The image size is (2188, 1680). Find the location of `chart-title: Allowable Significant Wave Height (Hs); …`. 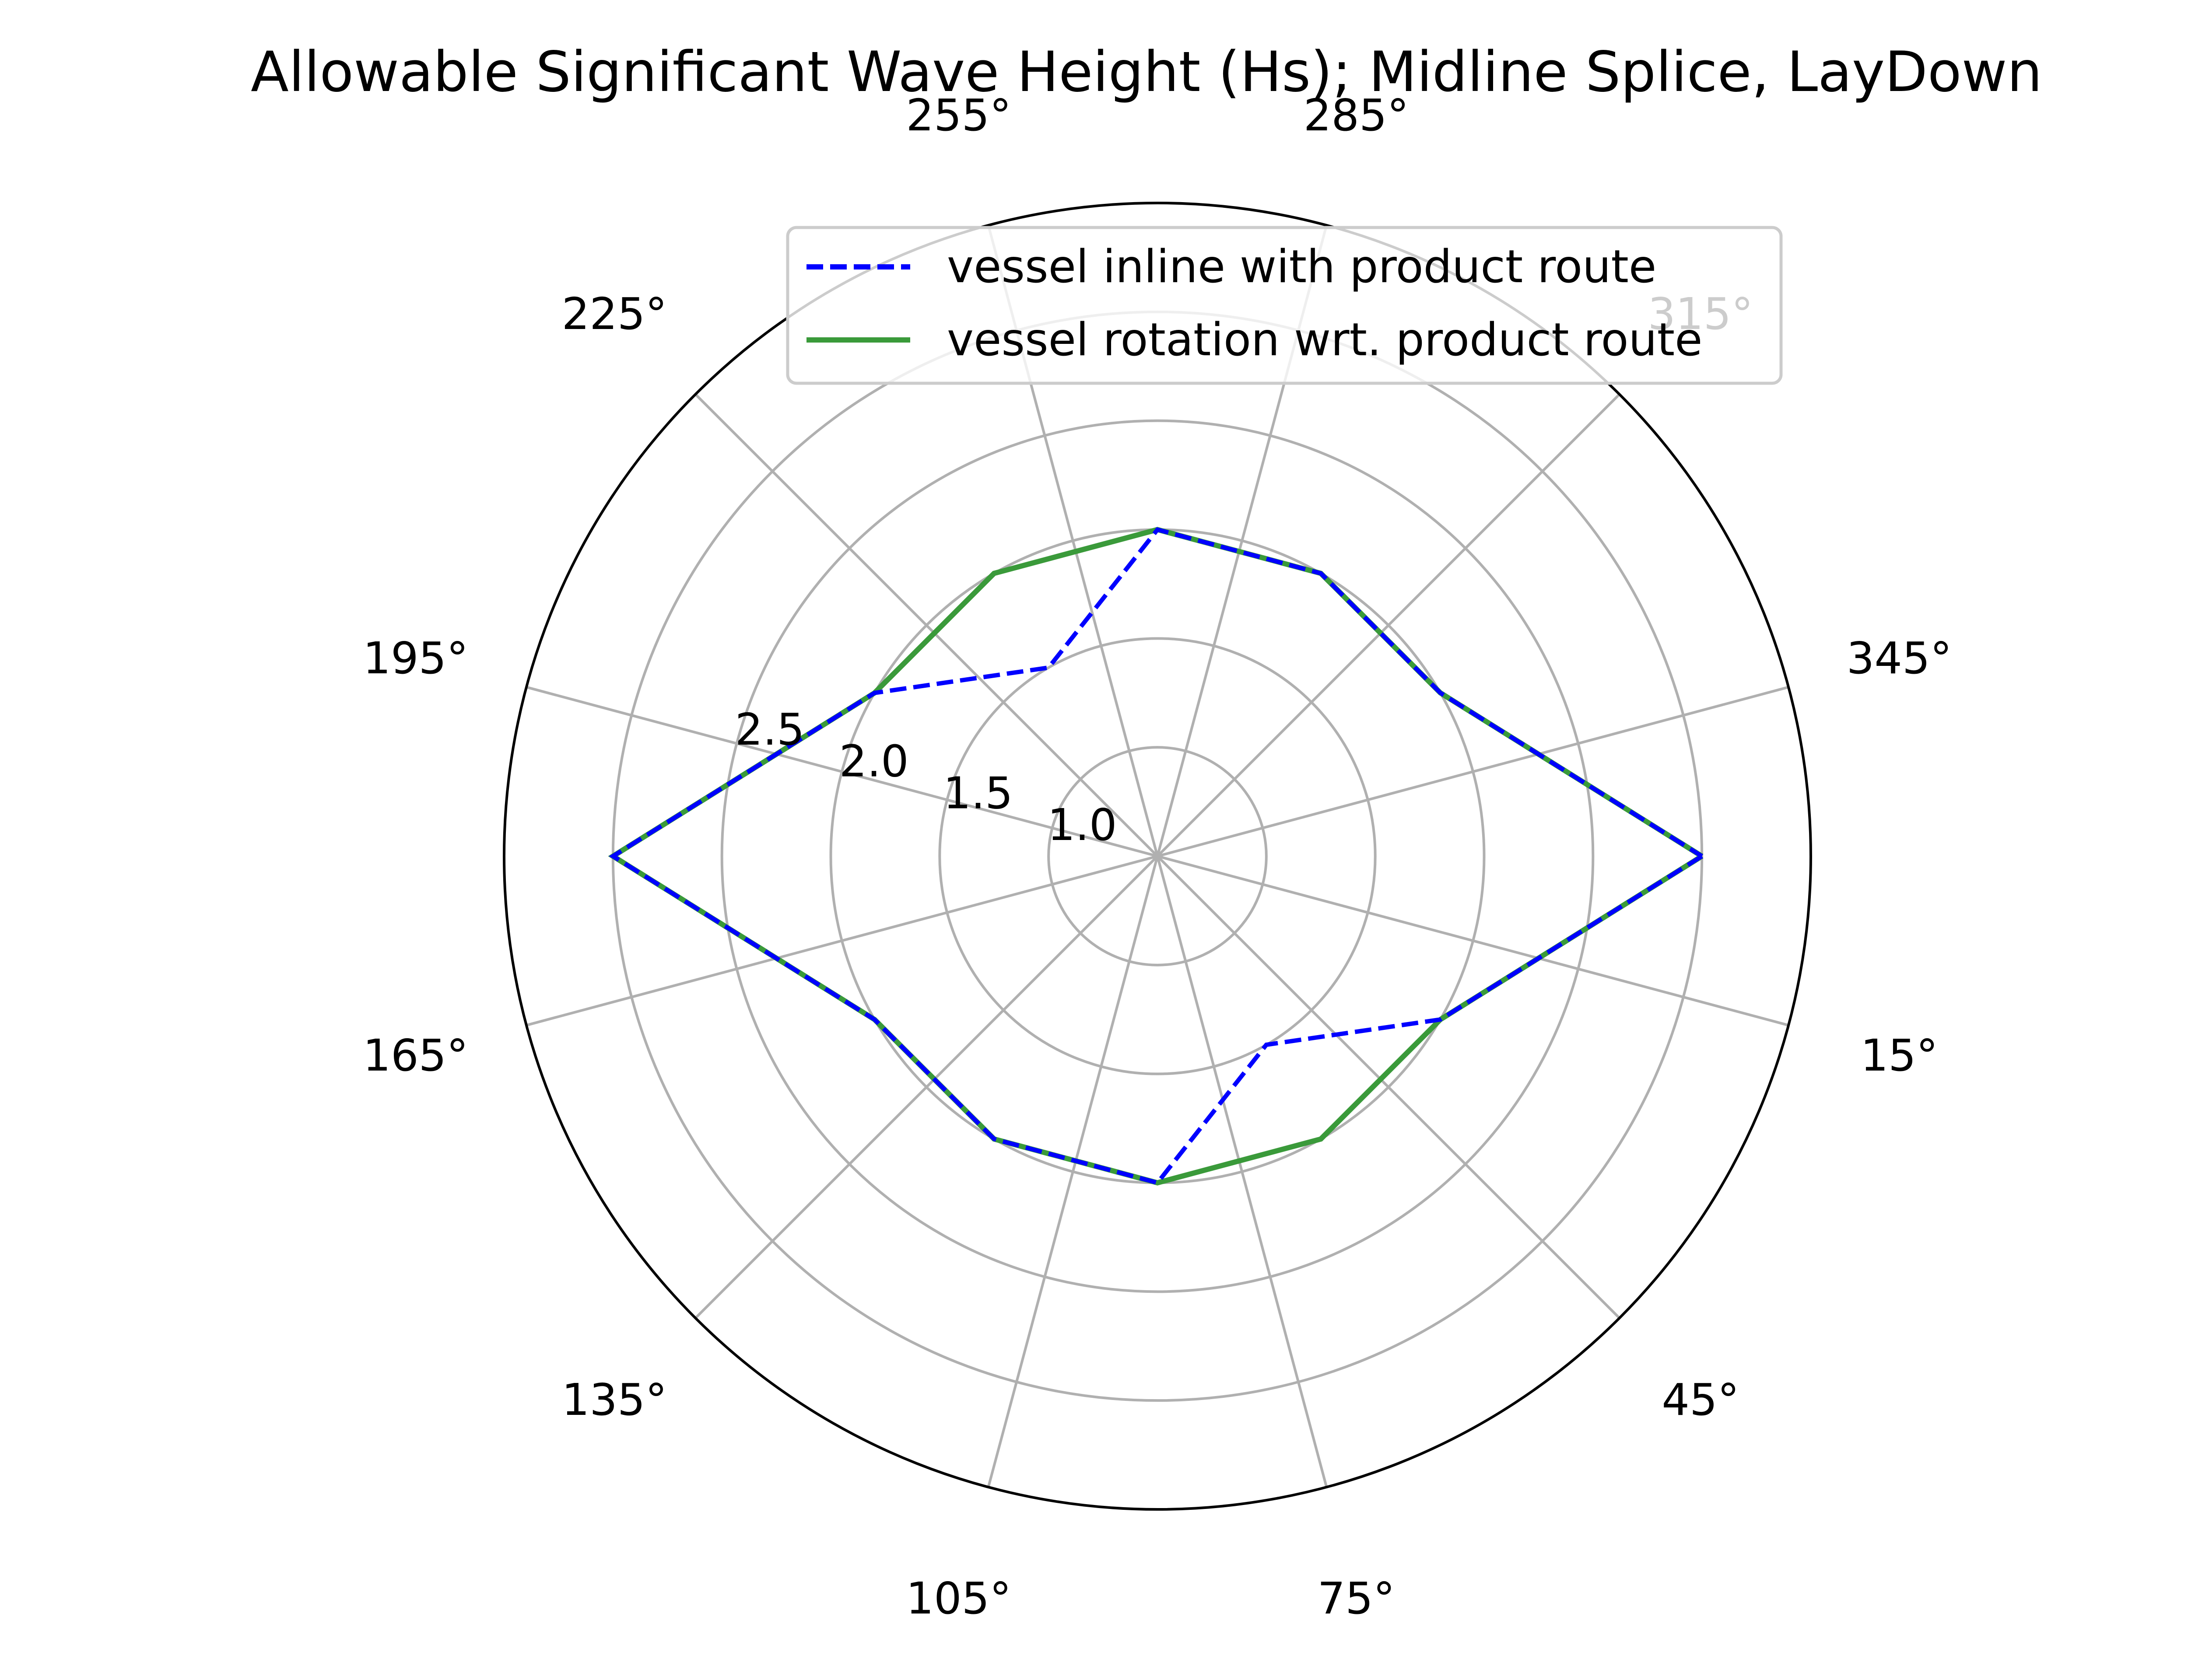

chart-title: Allowable Significant Wave Height (Hs); … is located at coordinates (1146, 71).